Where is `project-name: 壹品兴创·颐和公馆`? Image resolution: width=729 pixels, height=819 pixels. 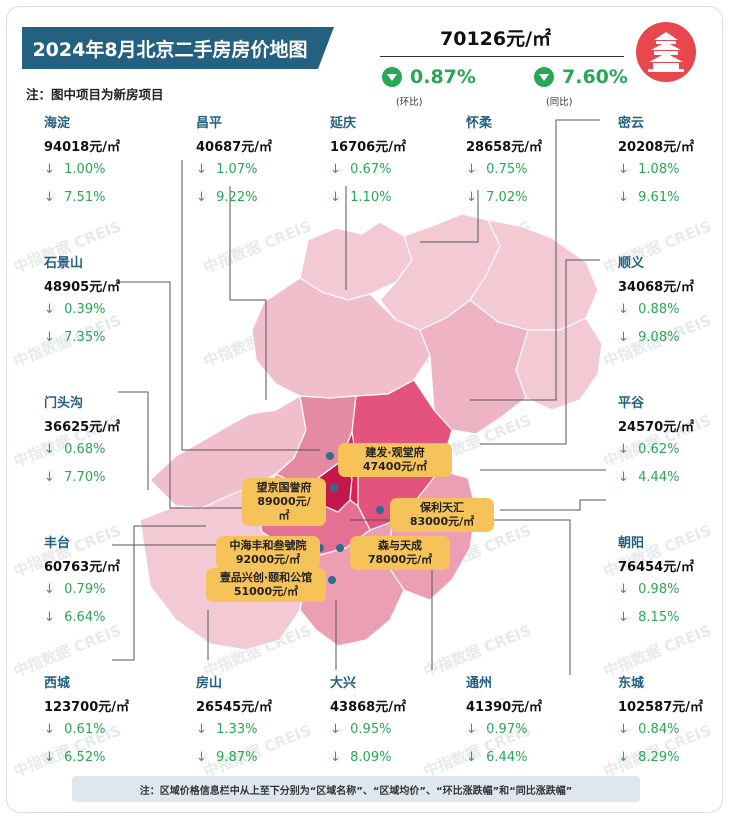
project-name: 壹品兴创·颐和公馆 is located at coordinates (266, 577).